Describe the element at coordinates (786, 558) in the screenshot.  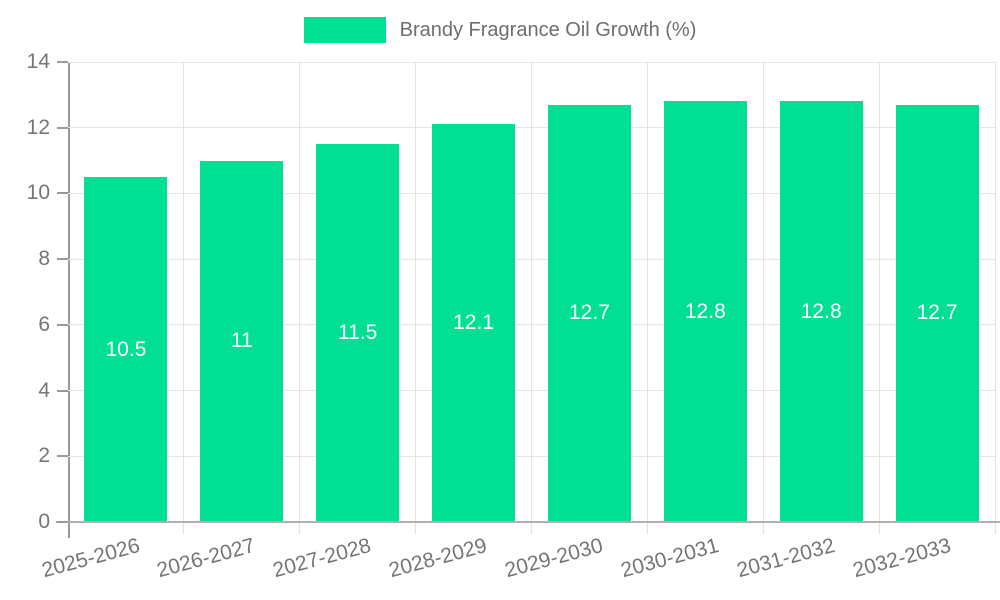
I see `x-tick-label: 2031-2032` at that location.